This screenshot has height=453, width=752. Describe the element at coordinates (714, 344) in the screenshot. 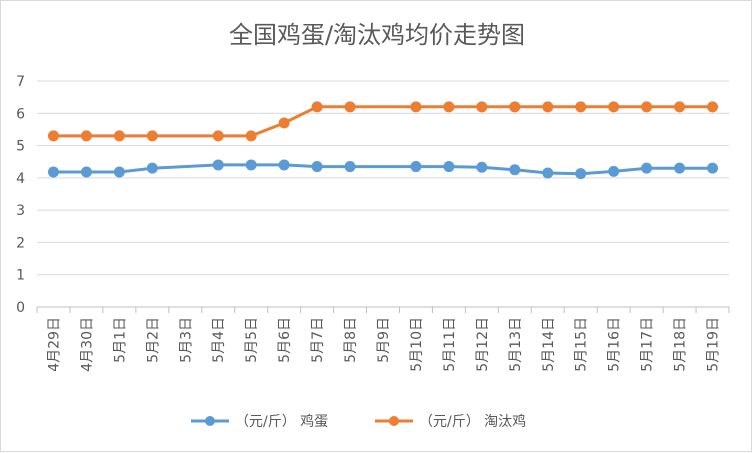

I see `x-tick-label: 5月19日` at that location.